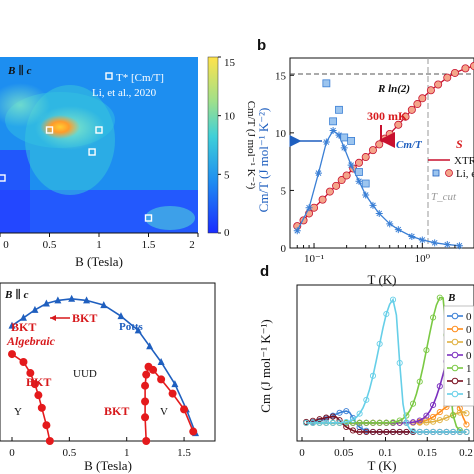 The height and width of the screenshot is (474, 474). What do you see at coordinates (469, 330) in the screenshot?
I see `legend-label: 0` at bounding box center [469, 330].